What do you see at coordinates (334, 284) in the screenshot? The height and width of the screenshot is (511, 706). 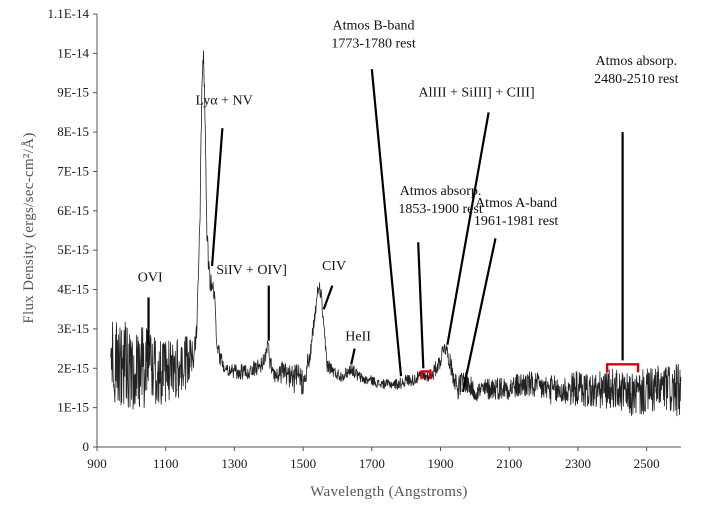 I see `annotation-civ: CIV` at bounding box center [334, 284].